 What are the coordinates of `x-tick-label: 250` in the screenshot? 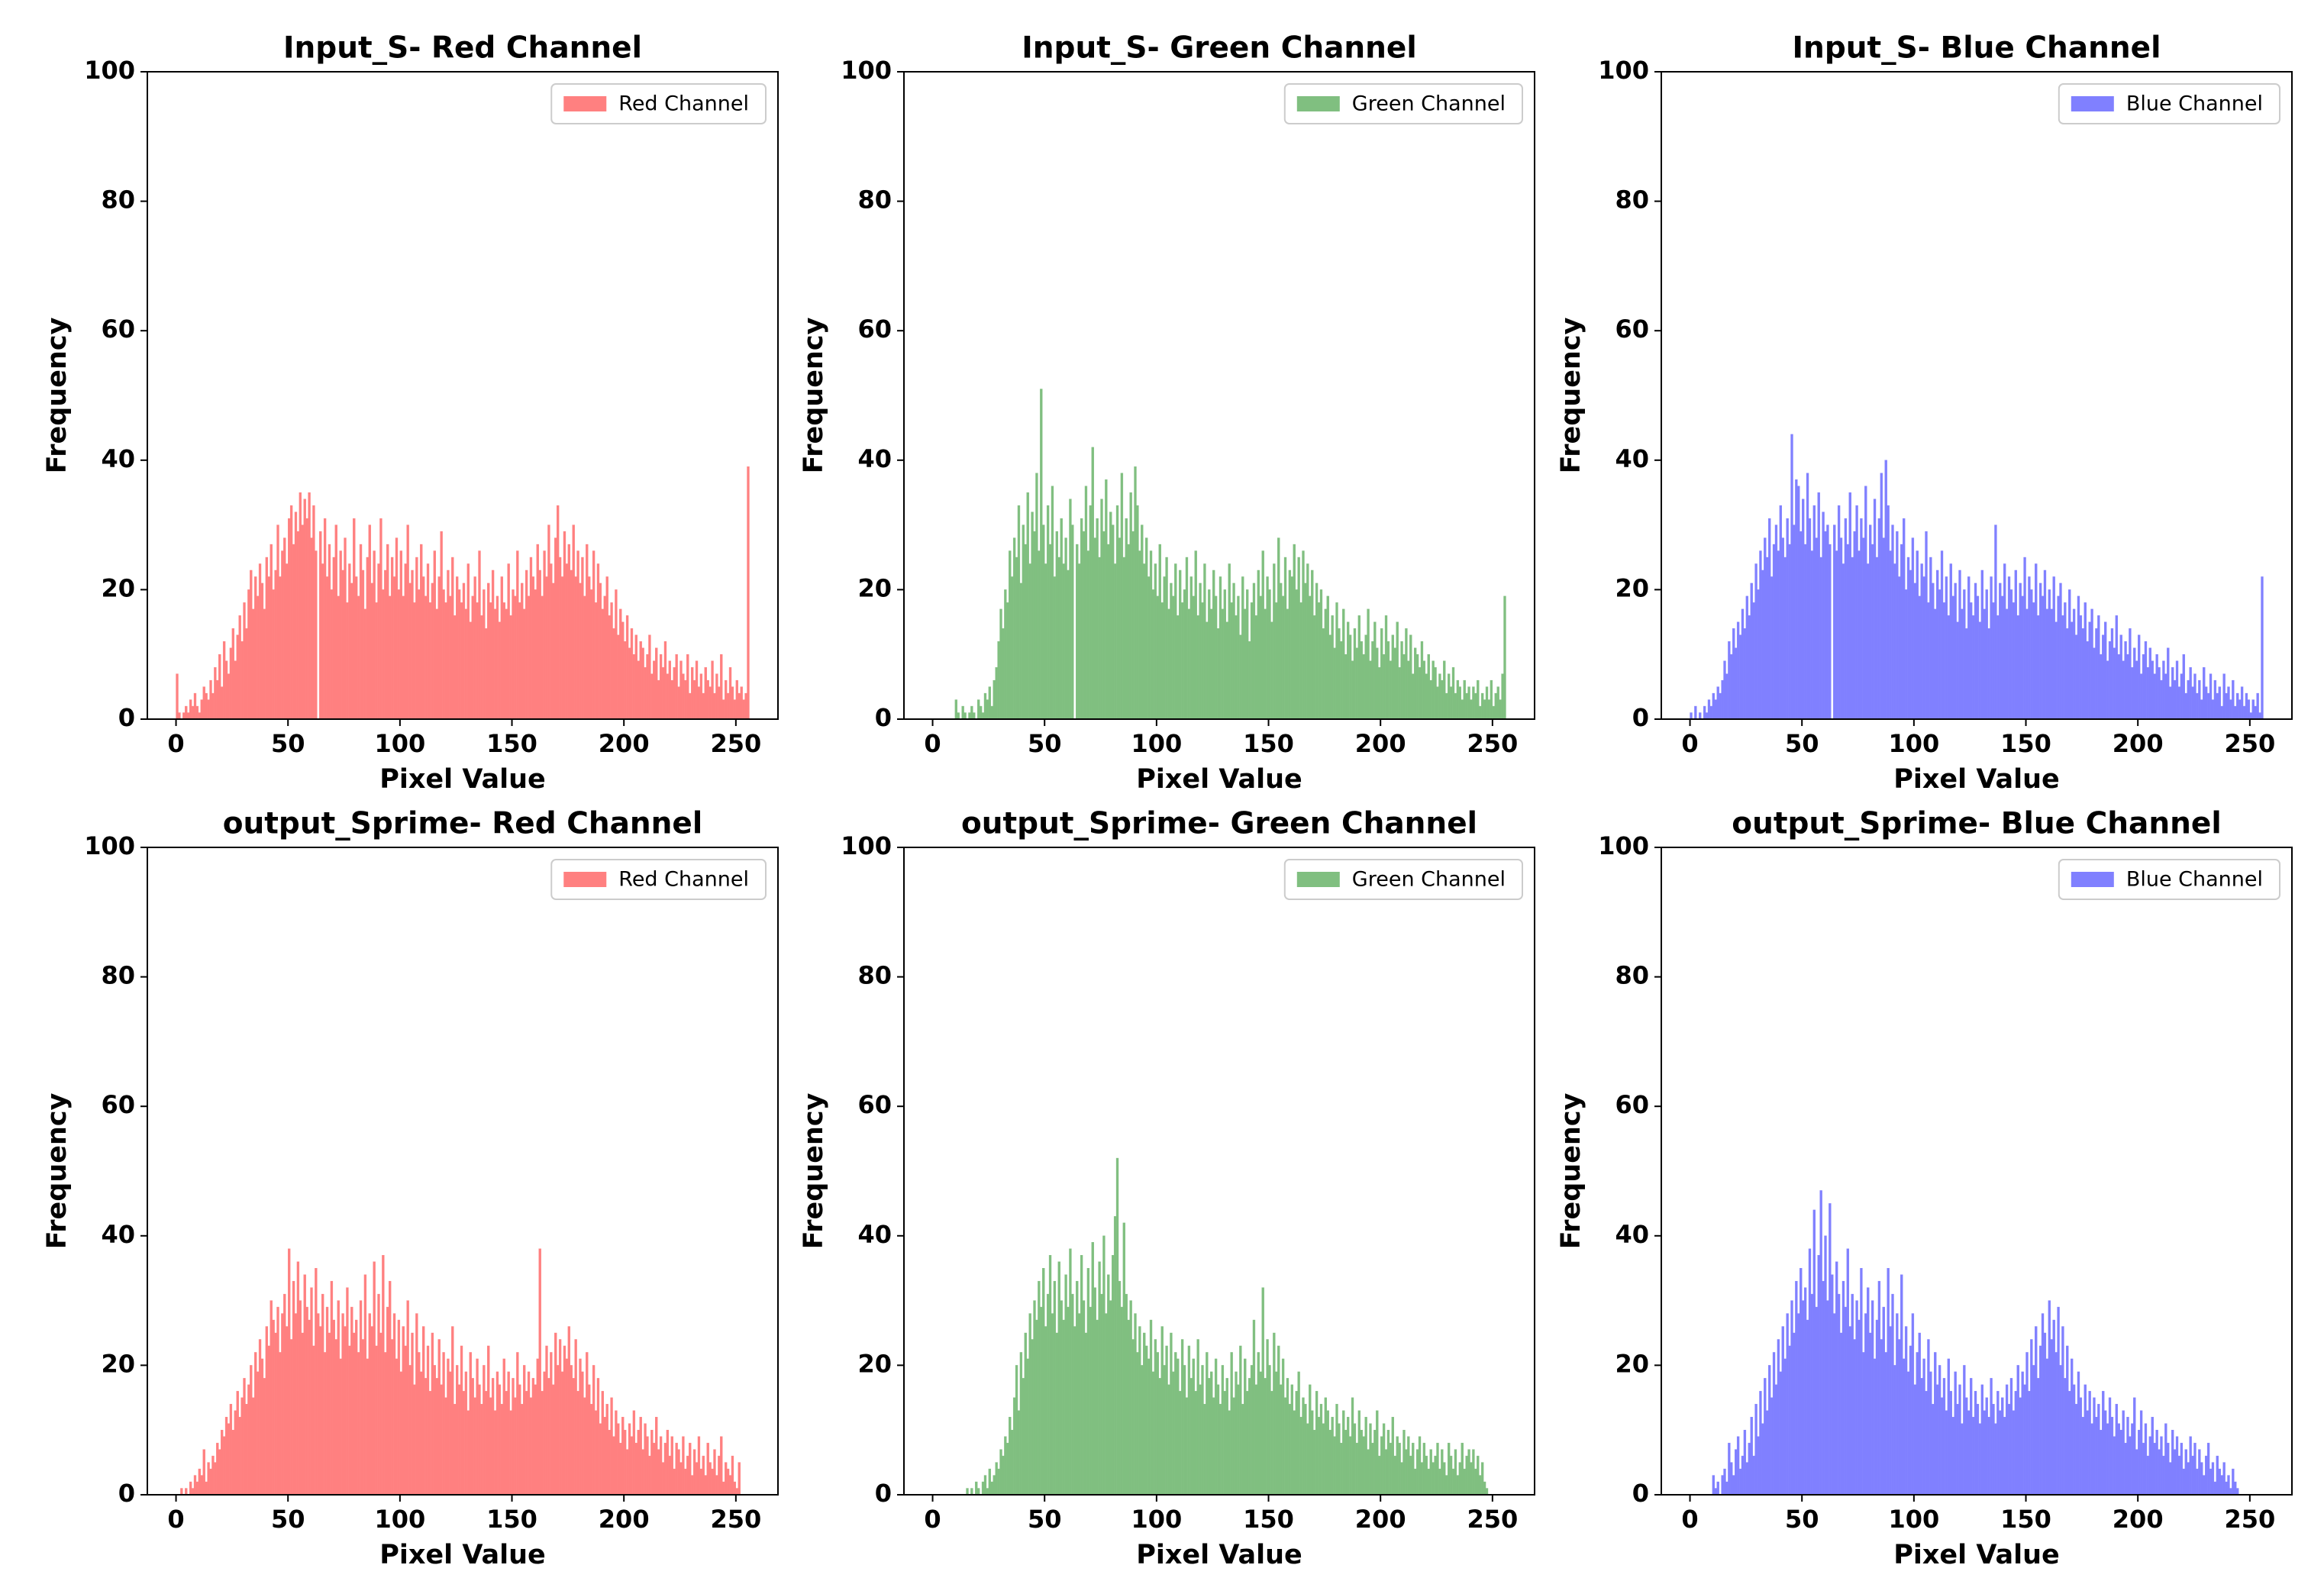 It's located at (1492, 1520).